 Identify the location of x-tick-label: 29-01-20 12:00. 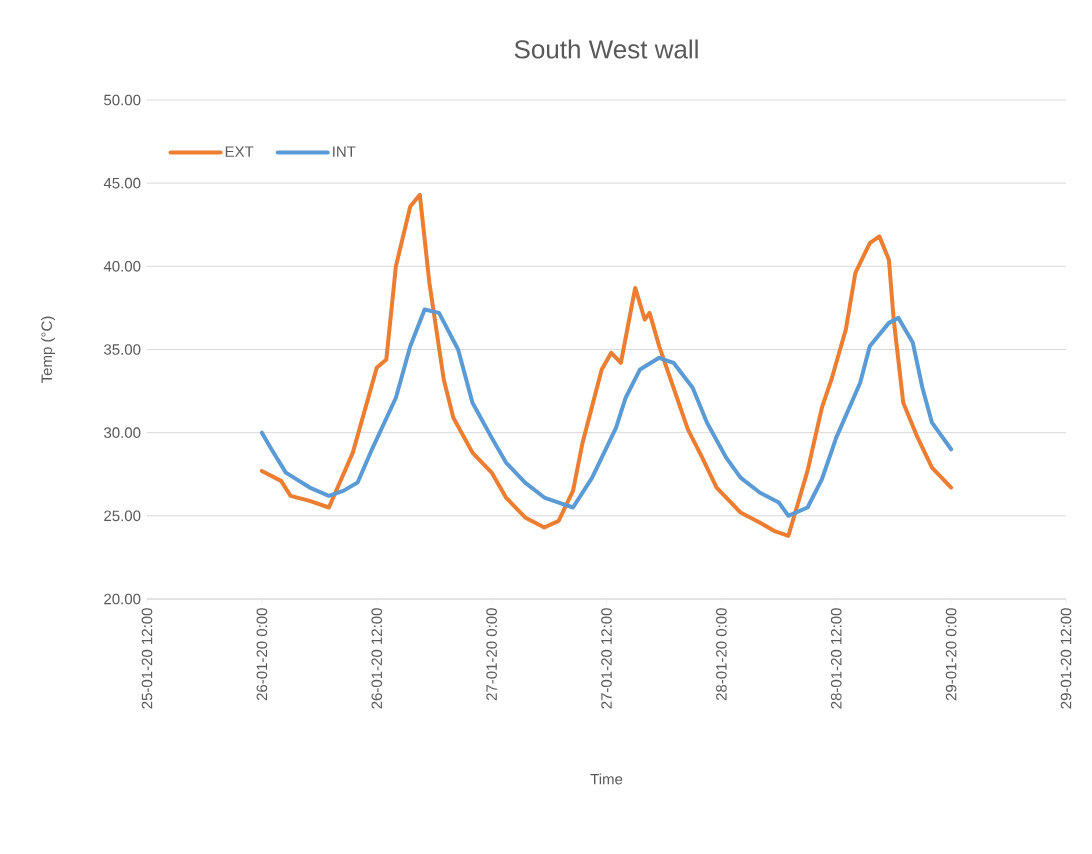
(1066, 658).